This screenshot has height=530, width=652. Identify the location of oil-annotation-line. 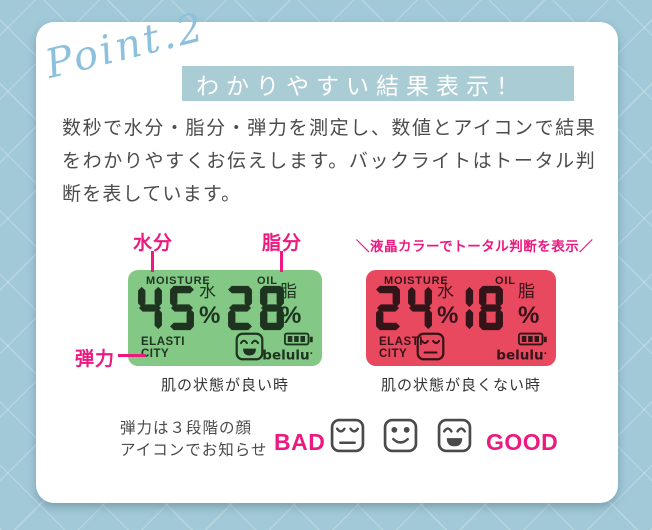
(281, 261).